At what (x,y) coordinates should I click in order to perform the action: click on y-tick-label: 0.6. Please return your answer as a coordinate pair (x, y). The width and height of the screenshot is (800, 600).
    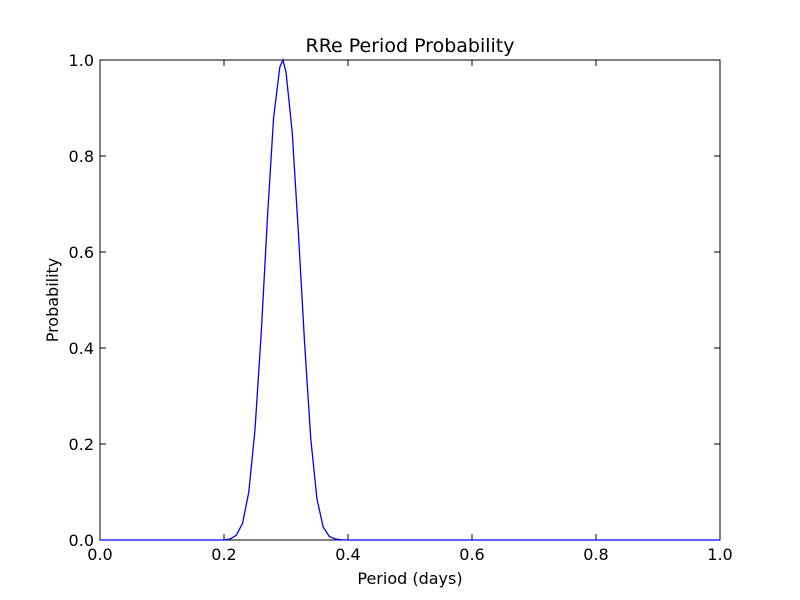
    Looking at the image, I should click on (81, 252).